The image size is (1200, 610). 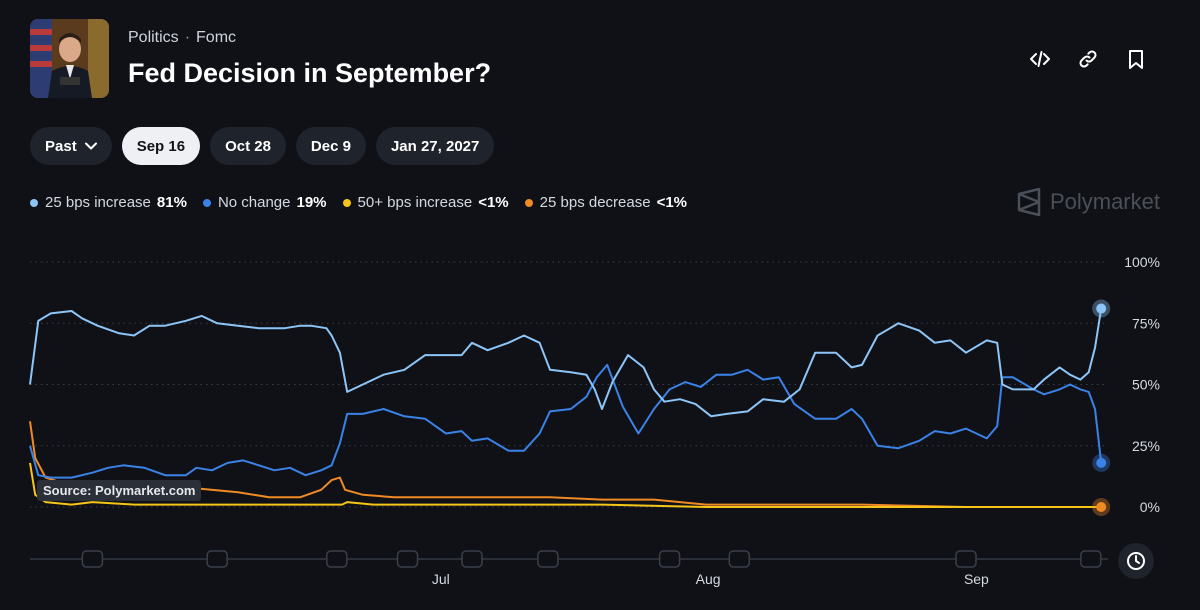 I want to click on tab-label: Past, so click(x=61, y=146).